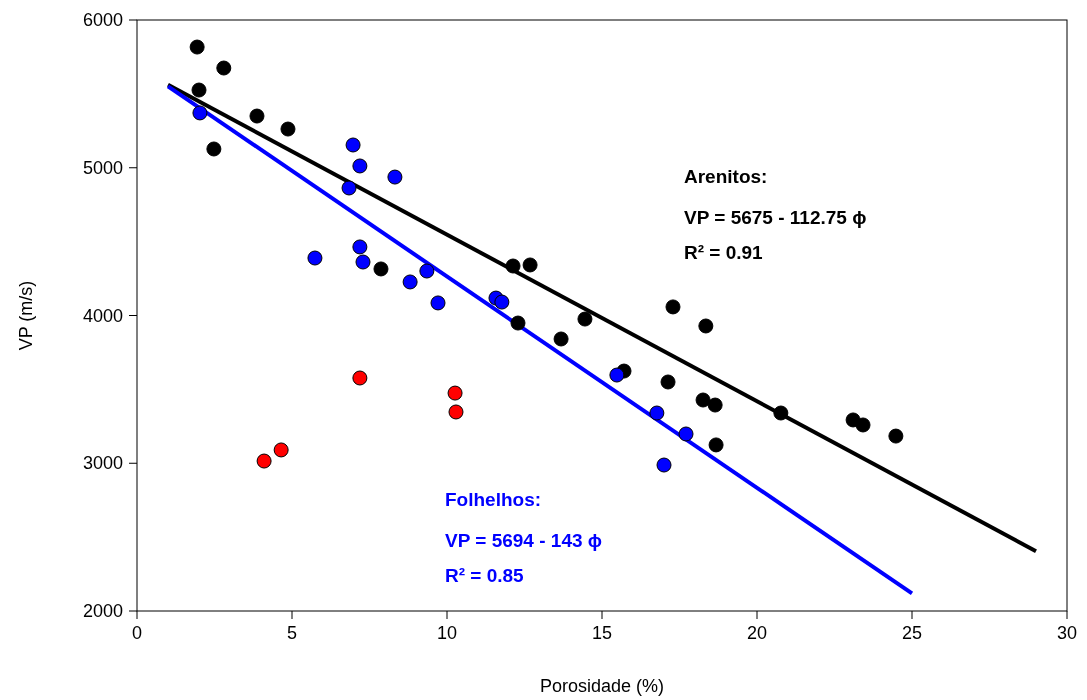 The height and width of the screenshot is (700, 1087). Describe the element at coordinates (602, 633) in the screenshot. I see `x-tick-label: 15` at that location.